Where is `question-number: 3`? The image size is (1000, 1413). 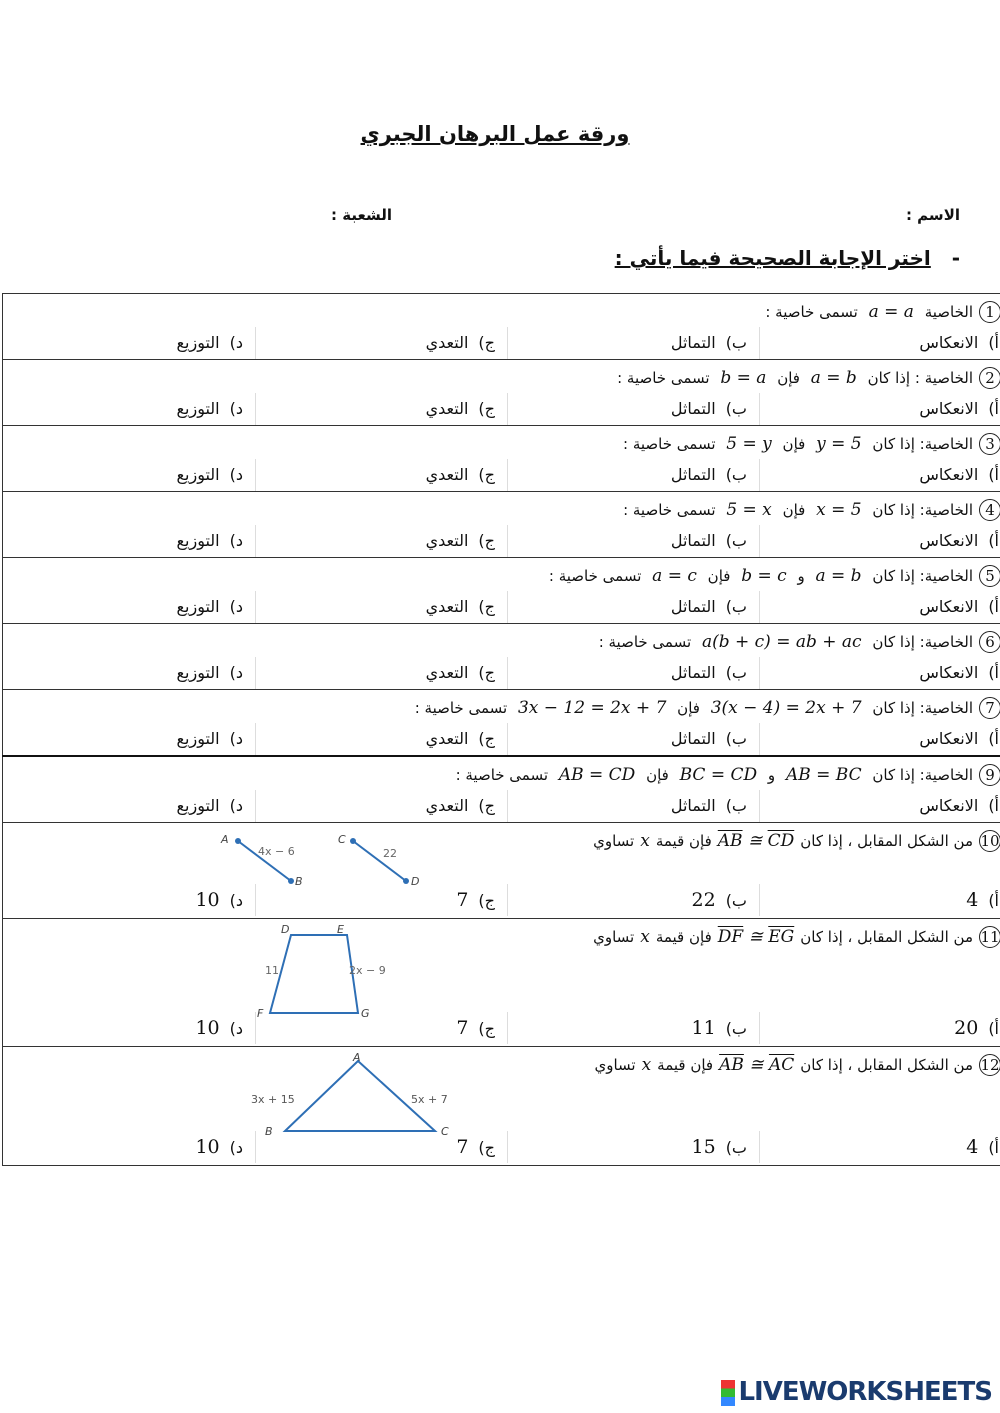
question-number: 3 is located at coordinates (989, 444).